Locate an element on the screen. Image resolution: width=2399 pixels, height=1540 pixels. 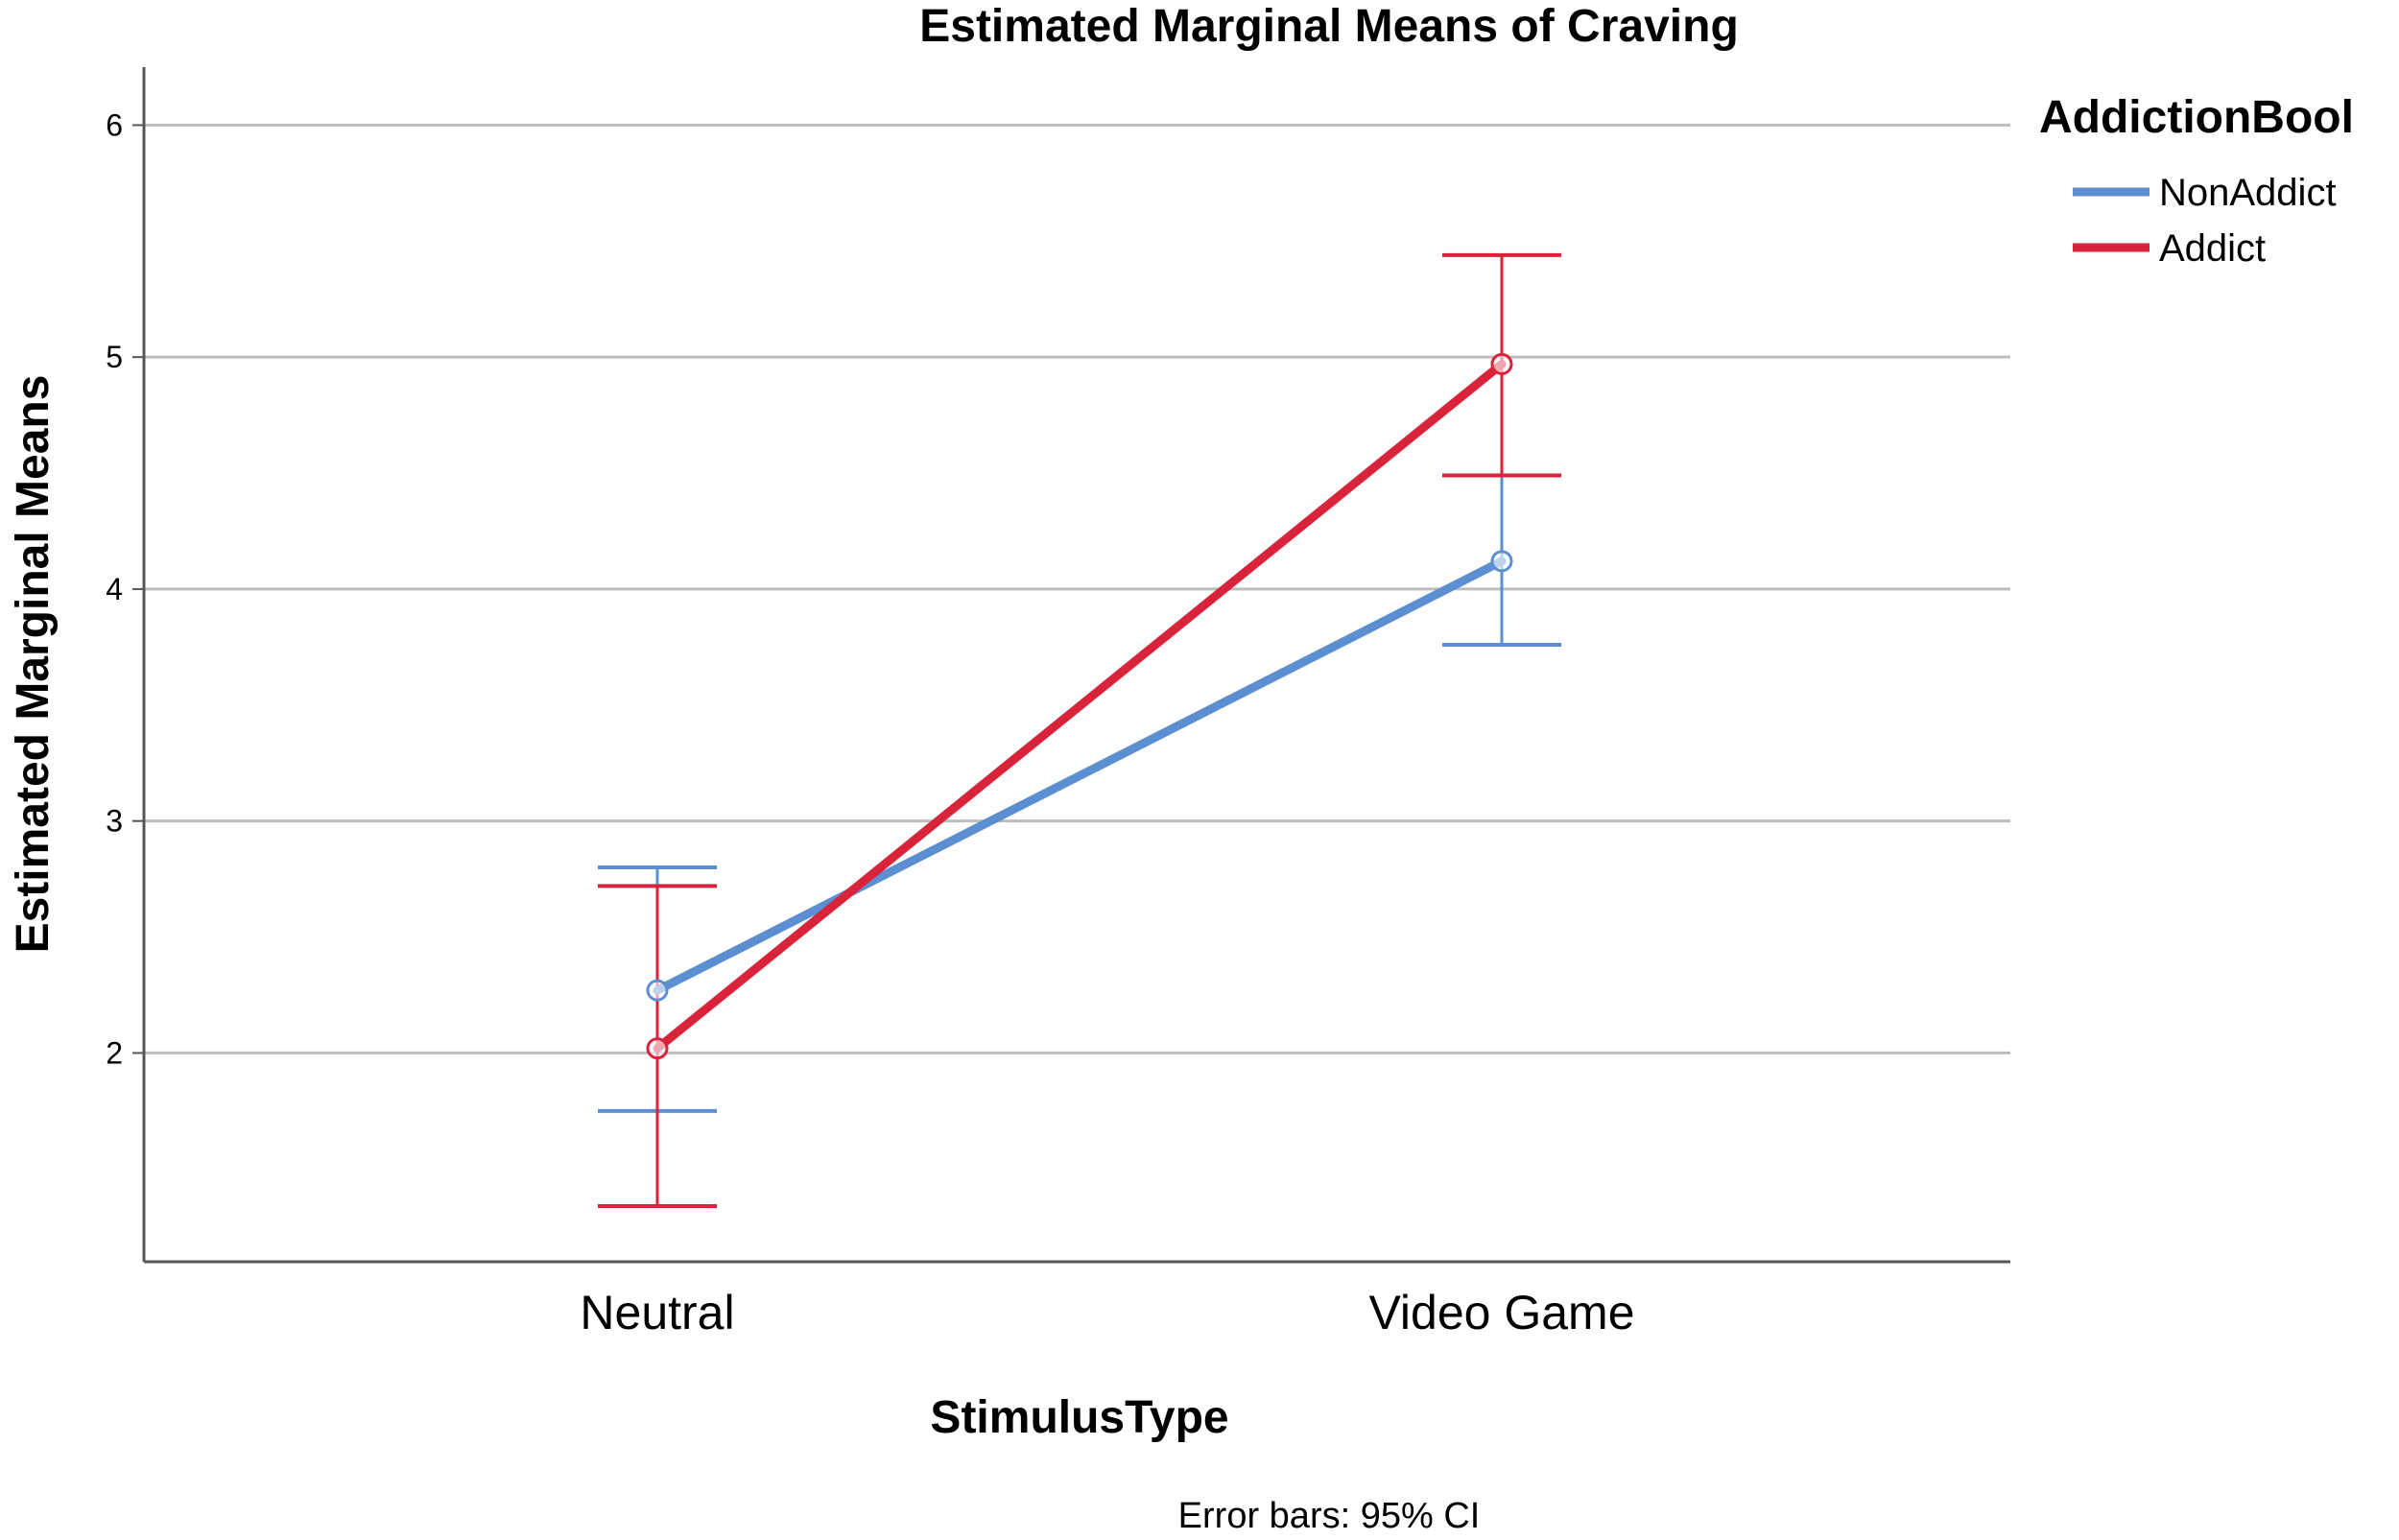
legend: AddictionBool NonAddict Addict is located at coordinates (2196, 181).